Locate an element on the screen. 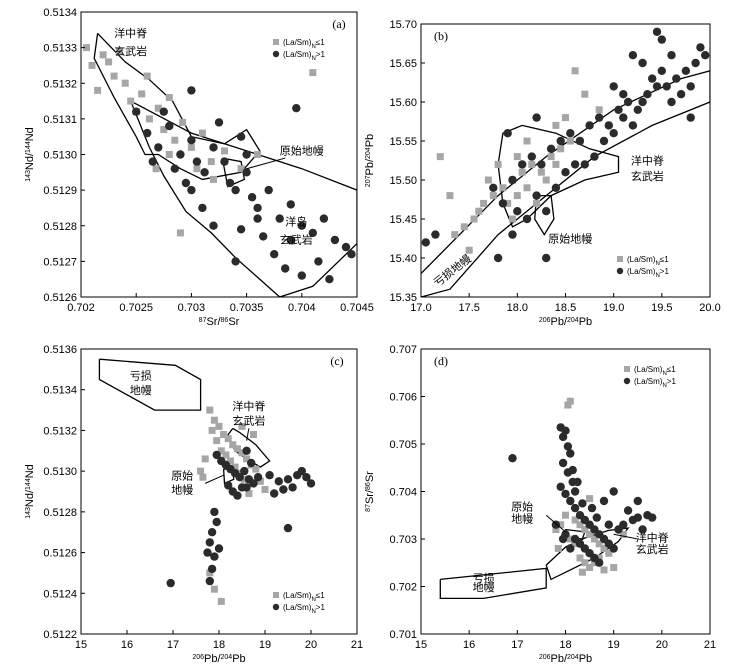 Image resolution: width=738 pixels, height=669 pixels. legend-square-icon is located at coordinates (276, 42).